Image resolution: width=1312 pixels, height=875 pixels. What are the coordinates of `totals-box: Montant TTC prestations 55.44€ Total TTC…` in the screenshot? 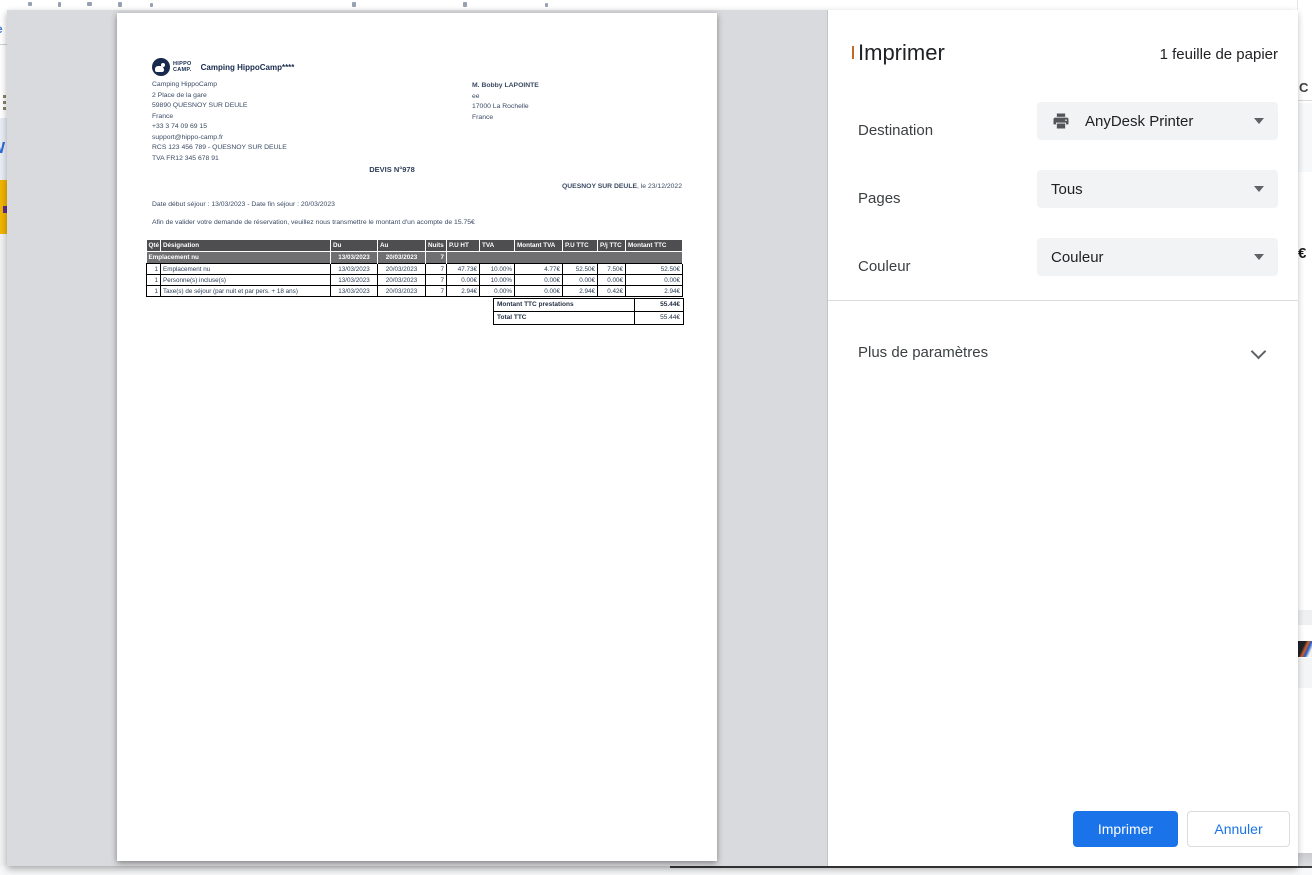 It's located at (588, 311).